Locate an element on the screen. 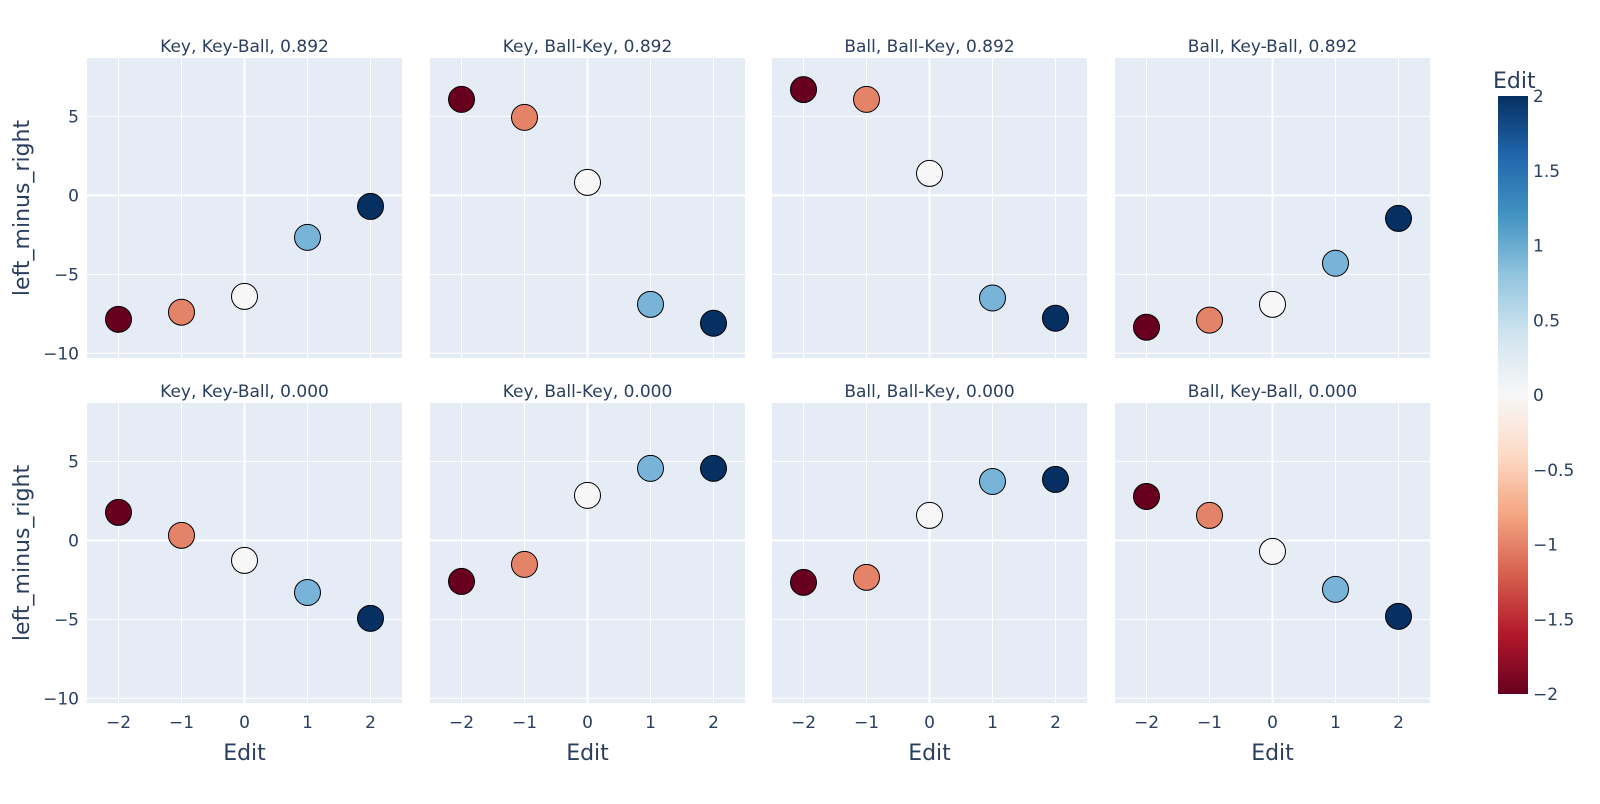  subplot-panel: Ball, Ball-Key, 0.892 is located at coordinates (929, 197).